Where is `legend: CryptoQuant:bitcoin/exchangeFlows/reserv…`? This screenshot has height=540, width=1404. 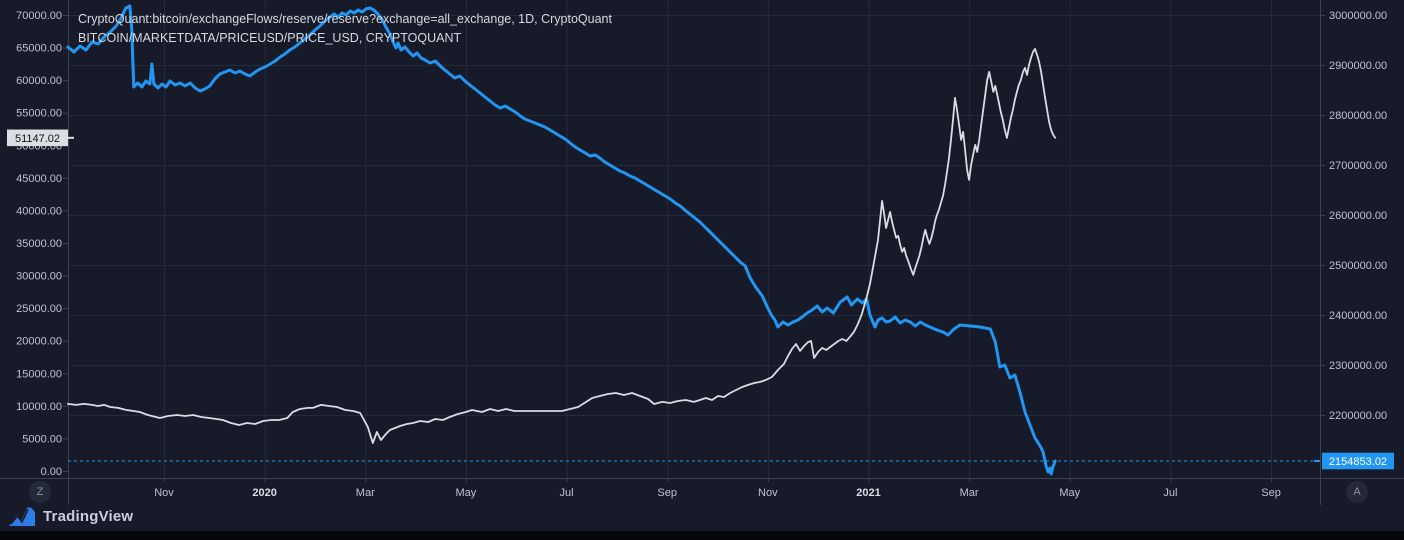
legend: CryptoQuant:bitcoin/exchangeFlows/reserv… is located at coordinates (345, 28).